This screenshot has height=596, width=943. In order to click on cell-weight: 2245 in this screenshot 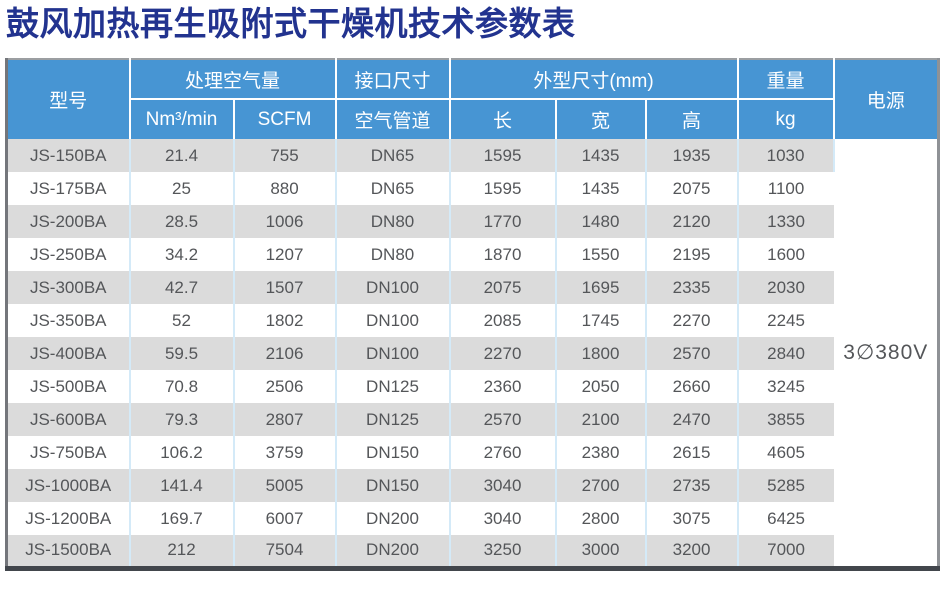, I will do `click(785, 320)`.